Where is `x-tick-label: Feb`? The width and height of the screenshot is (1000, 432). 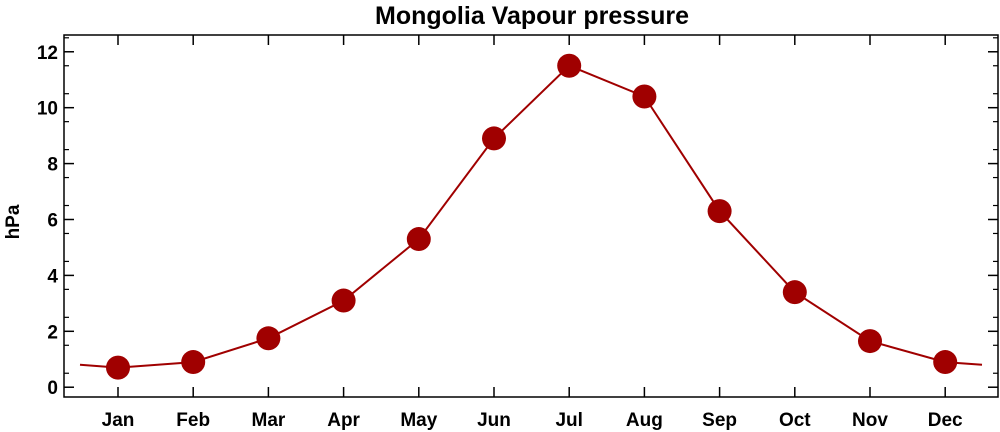 x-tick-label: Feb is located at coordinates (193, 420).